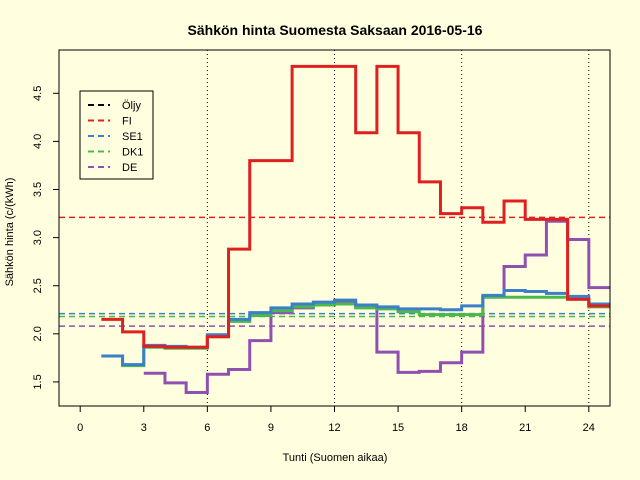 This screenshot has width=640, height=480. What do you see at coordinates (10, 232) in the screenshot?
I see `y-axis-label: Sähkön hinta (c/(kWh)` at bounding box center [10, 232].